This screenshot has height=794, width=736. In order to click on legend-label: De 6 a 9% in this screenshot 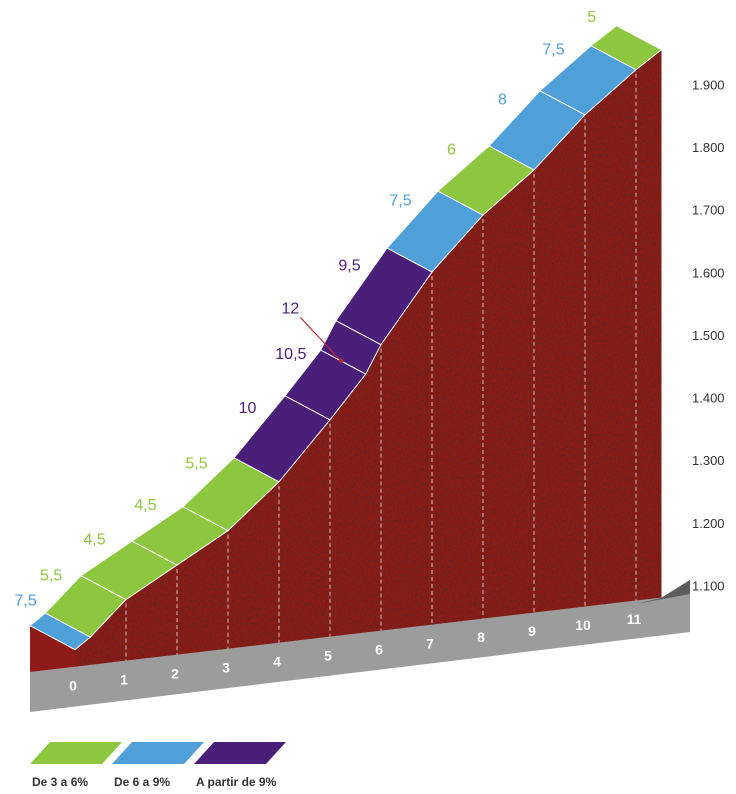, I will do `click(142, 782)`.